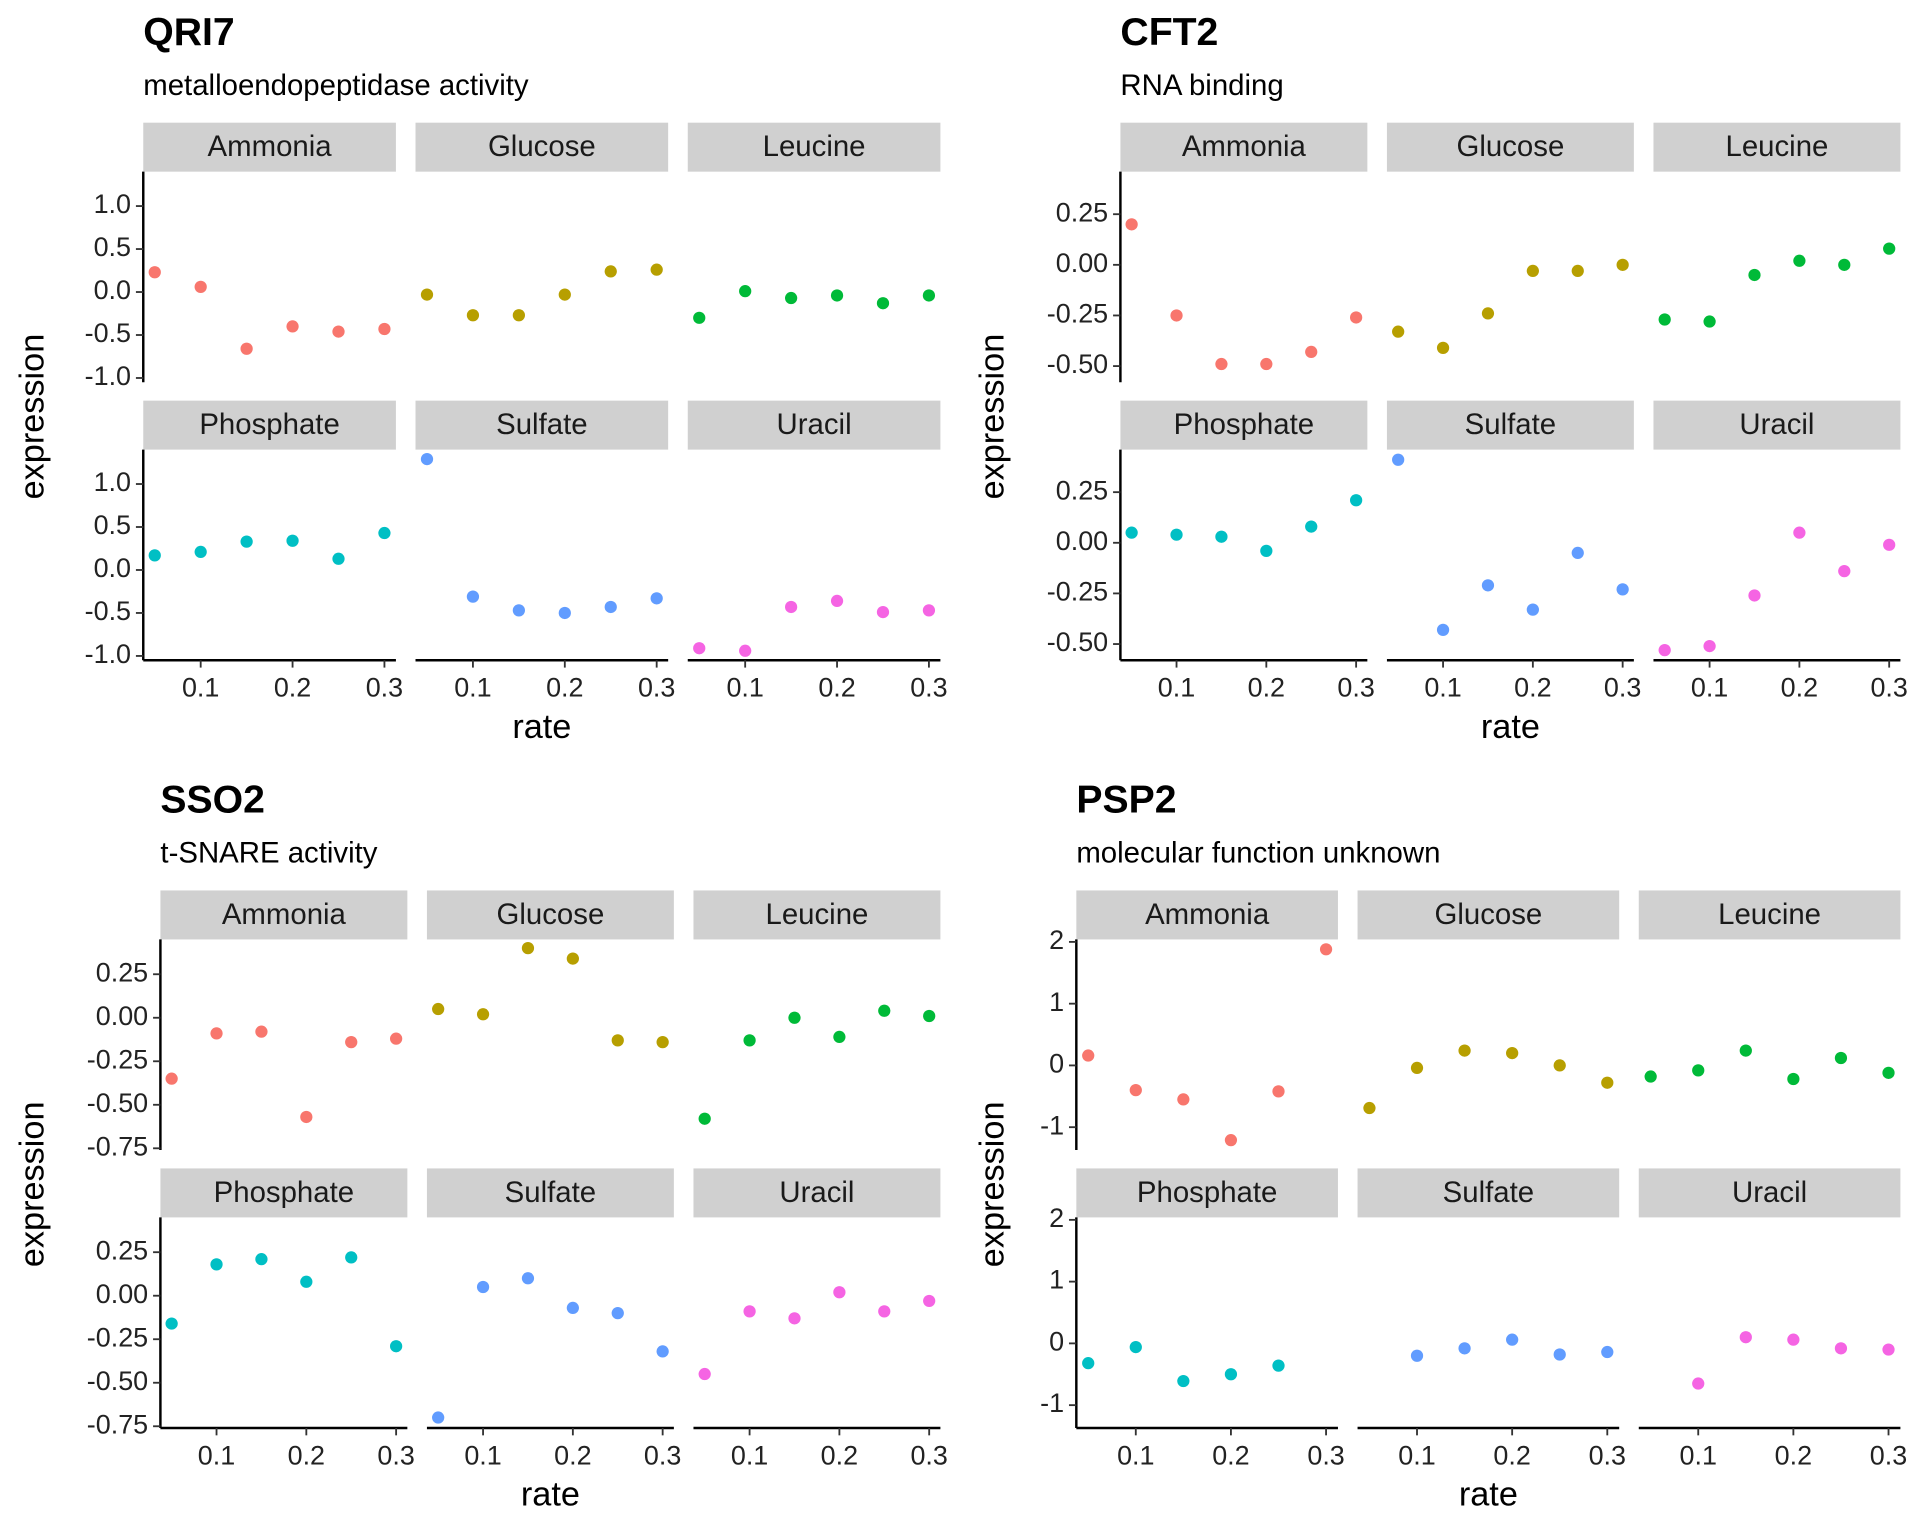  Describe the element at coordinates (117, 1059) in the screenshot. I see `y-tick-label: -0.25` at that location.